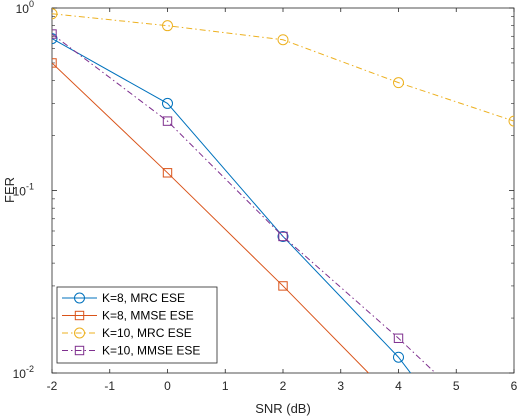 This screenshot has height=418, width=519. I want to click on legend-entry: K=10, MRC ESE, so click(127, 333).